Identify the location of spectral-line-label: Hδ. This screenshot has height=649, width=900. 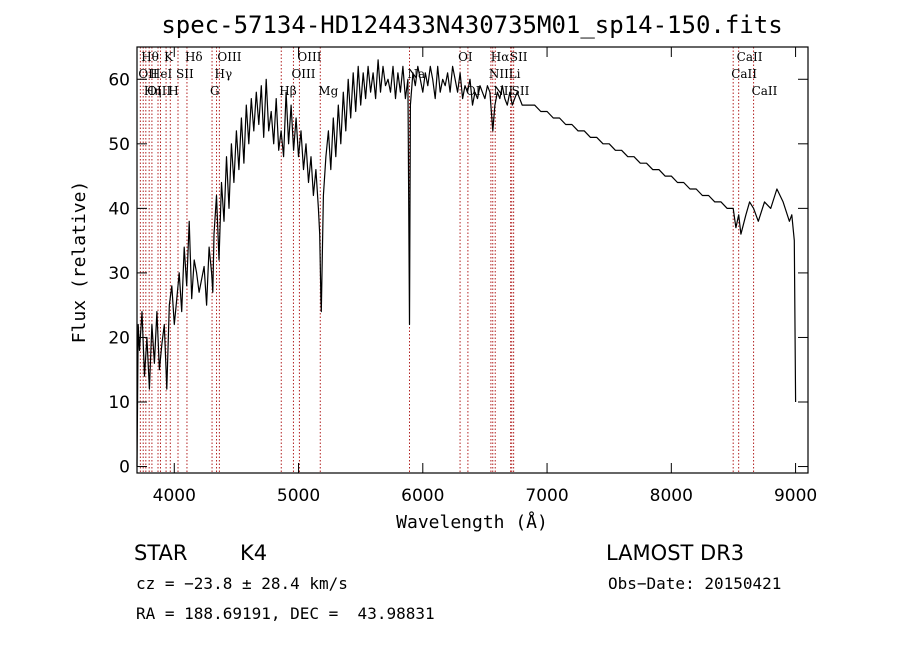
(194, 57).